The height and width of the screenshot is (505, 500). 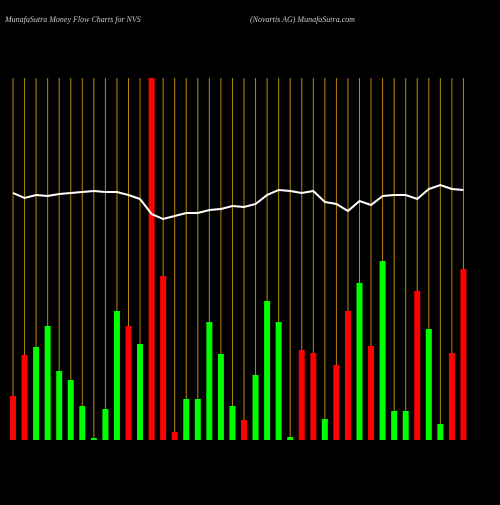 What do you see at coordinates (238, 202) in the screenshot?
I see `flow-line` at bounding box center [238, 202].